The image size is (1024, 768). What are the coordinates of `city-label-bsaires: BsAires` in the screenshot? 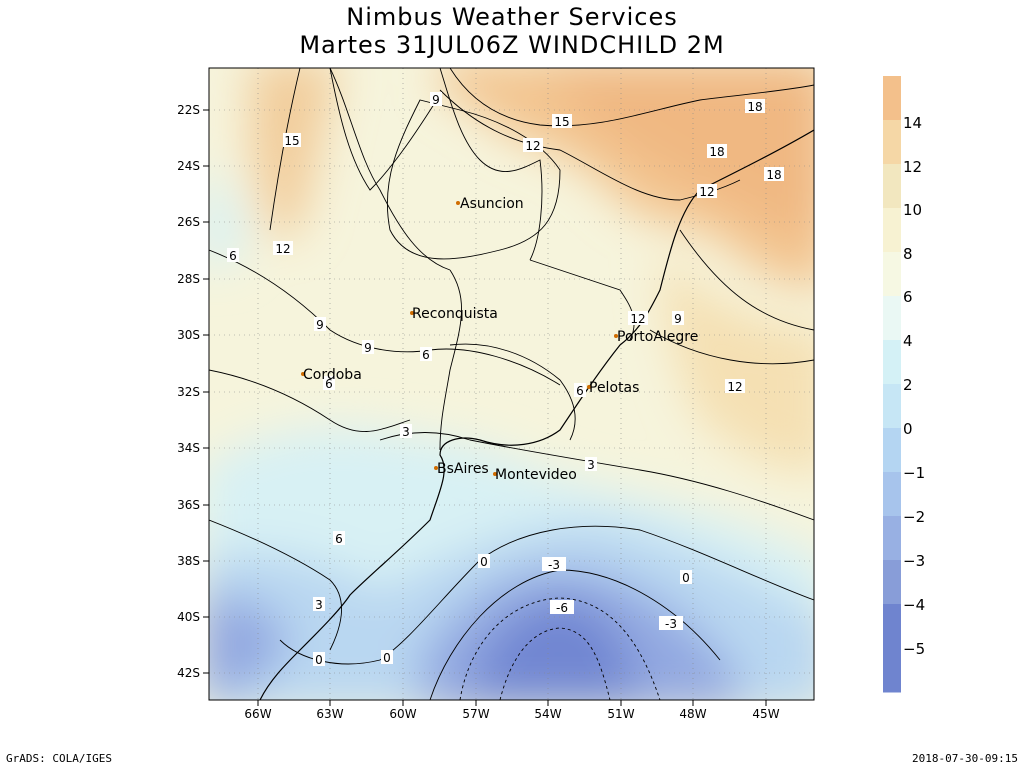 It's located at (463, 469).